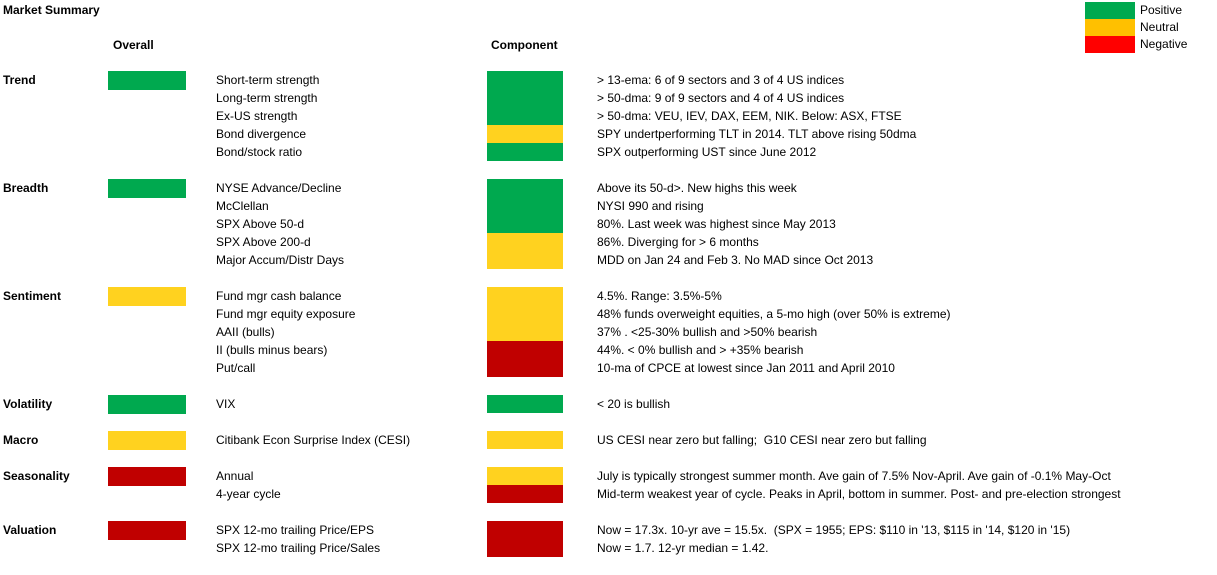 The image size is (1217, 575). I want to click on legend-positive-label: Positive, so click(1161, 10).